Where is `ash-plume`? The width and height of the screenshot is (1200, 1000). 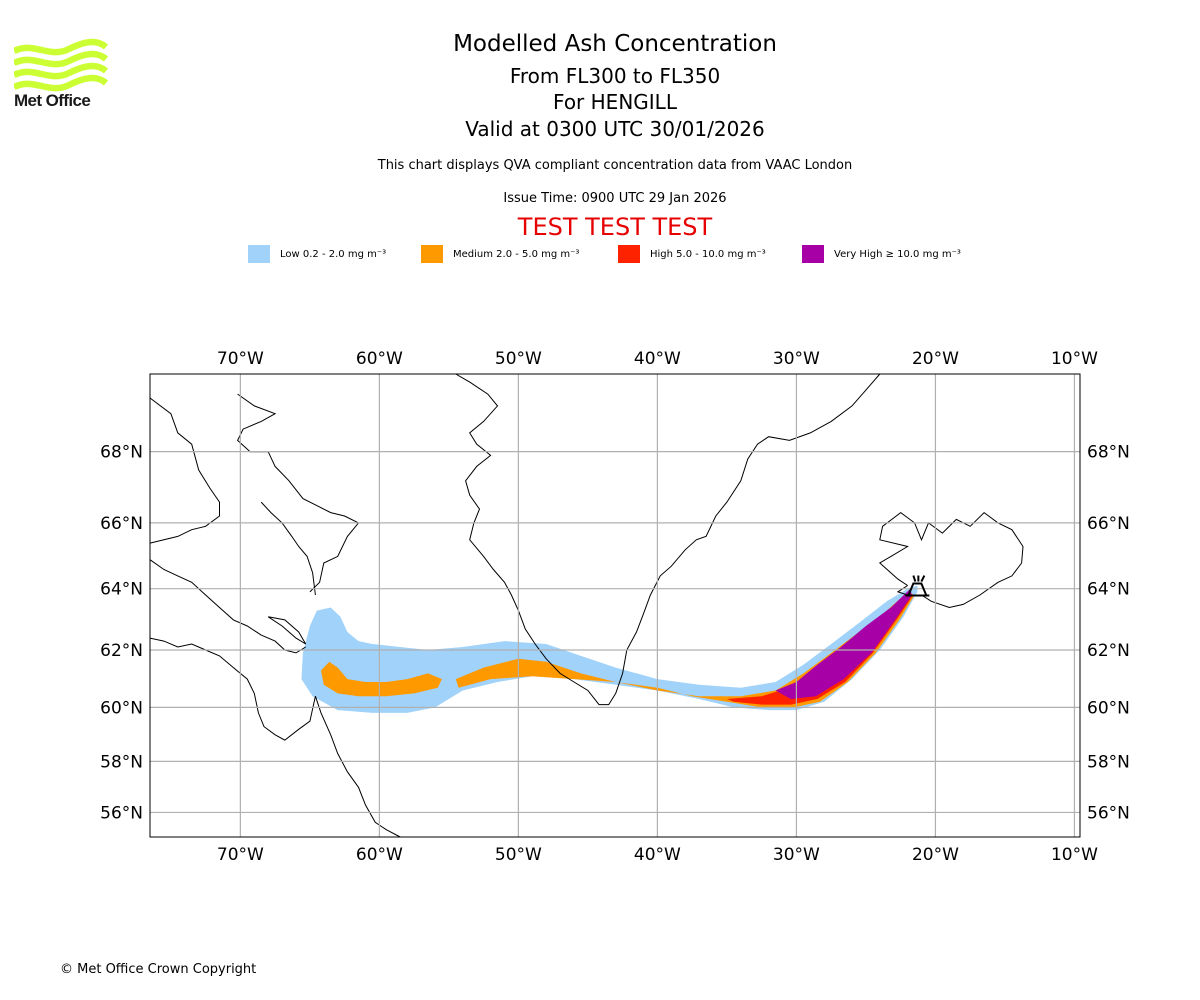
ash-plume is located at coordinates (609, 649).